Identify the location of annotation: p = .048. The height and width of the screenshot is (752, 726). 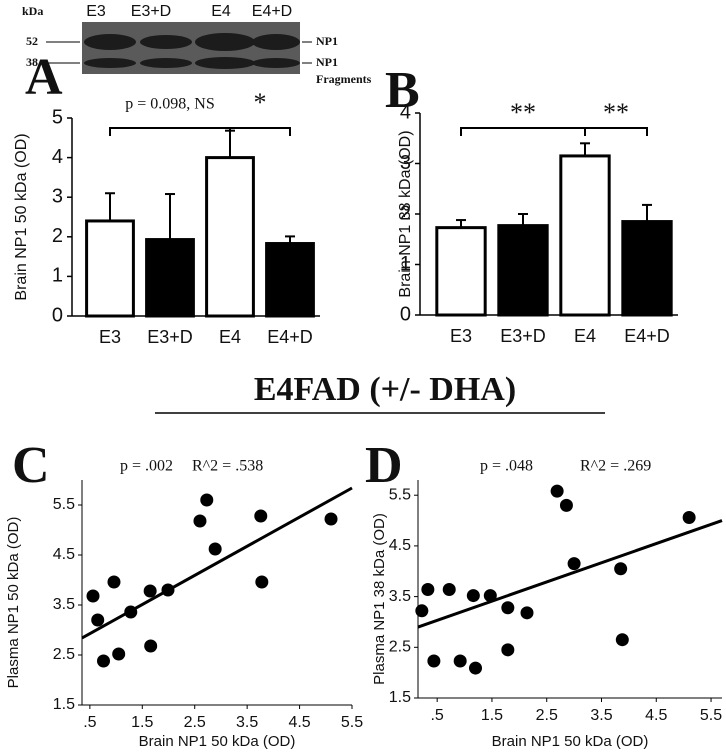
(506, 466).